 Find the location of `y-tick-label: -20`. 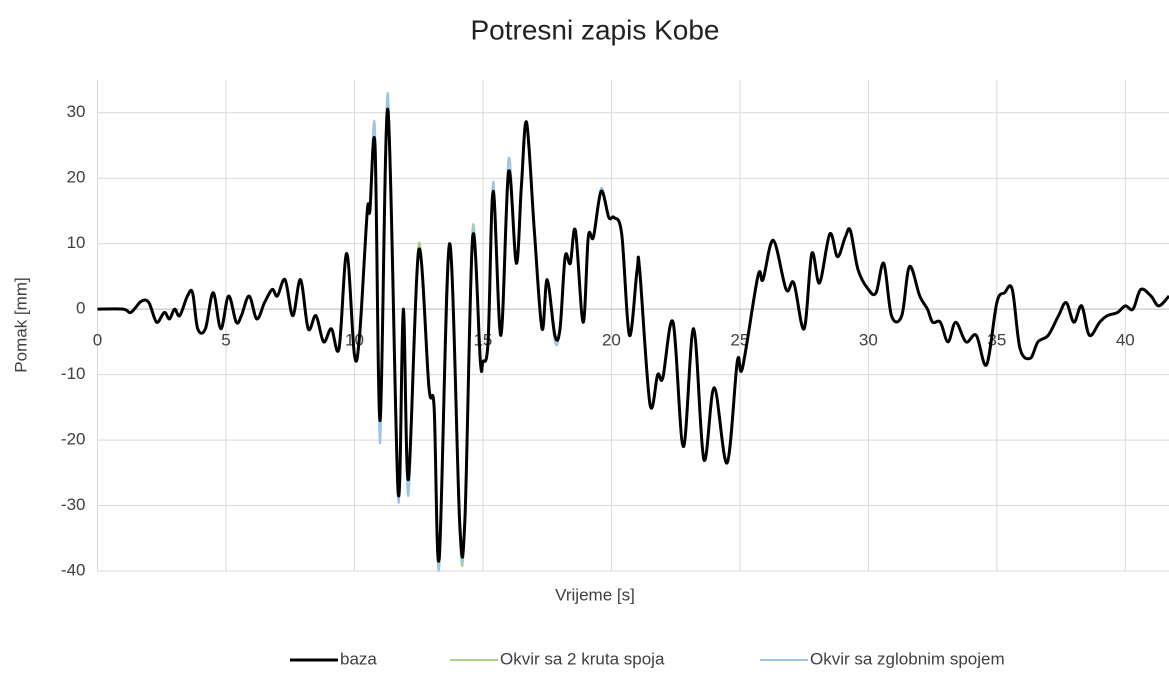

y-tick-label: -20 is located at coordinates (73, 439).